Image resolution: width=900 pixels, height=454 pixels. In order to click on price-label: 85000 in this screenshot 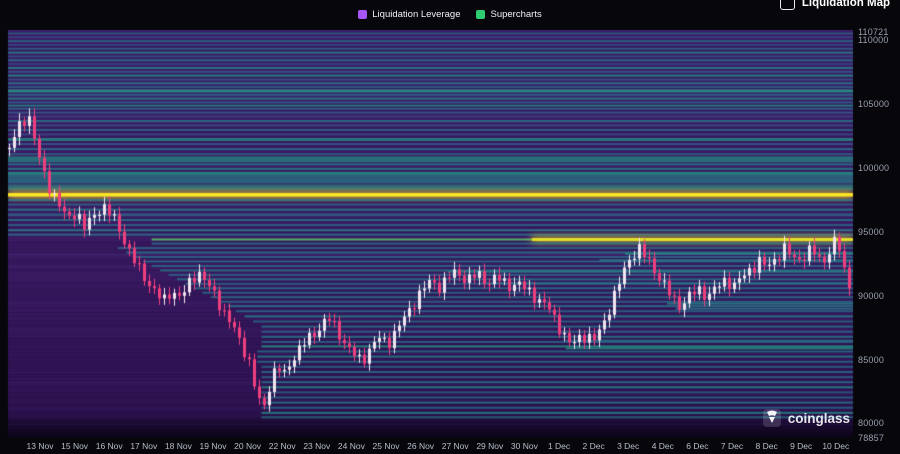, I will do `click(871, 359)`.